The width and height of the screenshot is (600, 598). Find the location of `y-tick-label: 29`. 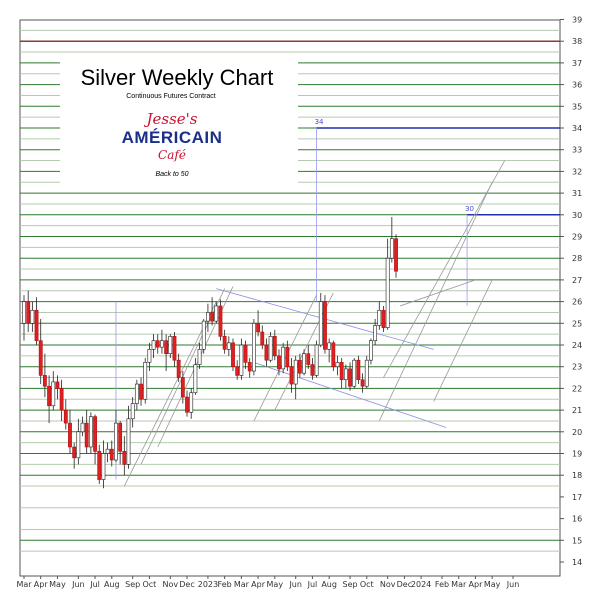

y-tick-label: 29 is located at coordinates (577, 237).